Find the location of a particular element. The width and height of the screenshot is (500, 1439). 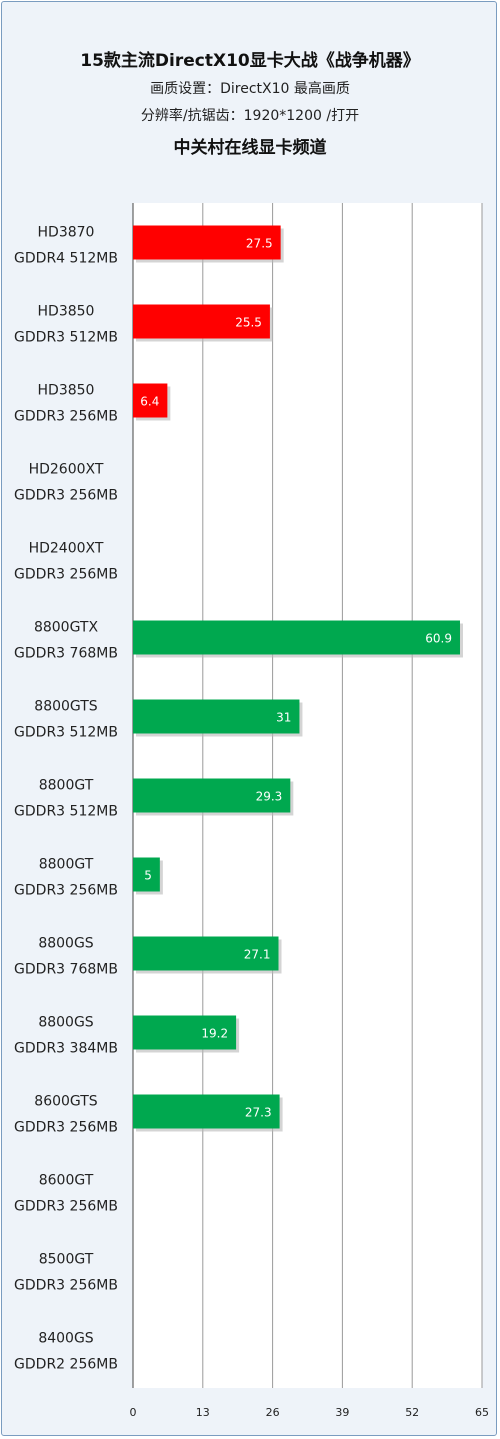

bar-value-label: 27.5 is located at coordinates (259, 244).